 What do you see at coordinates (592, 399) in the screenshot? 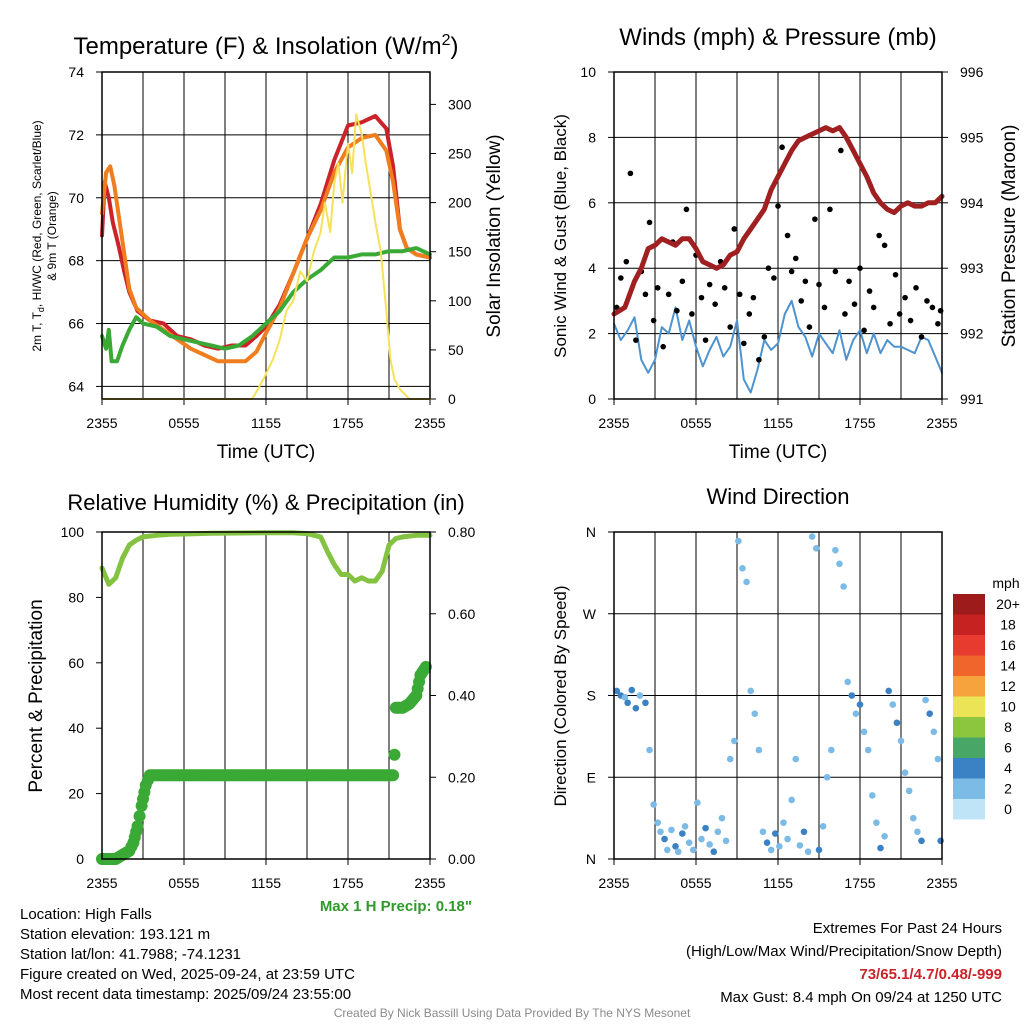
I see `y-tick-label-left: 0` at bounding box center [592, 399].